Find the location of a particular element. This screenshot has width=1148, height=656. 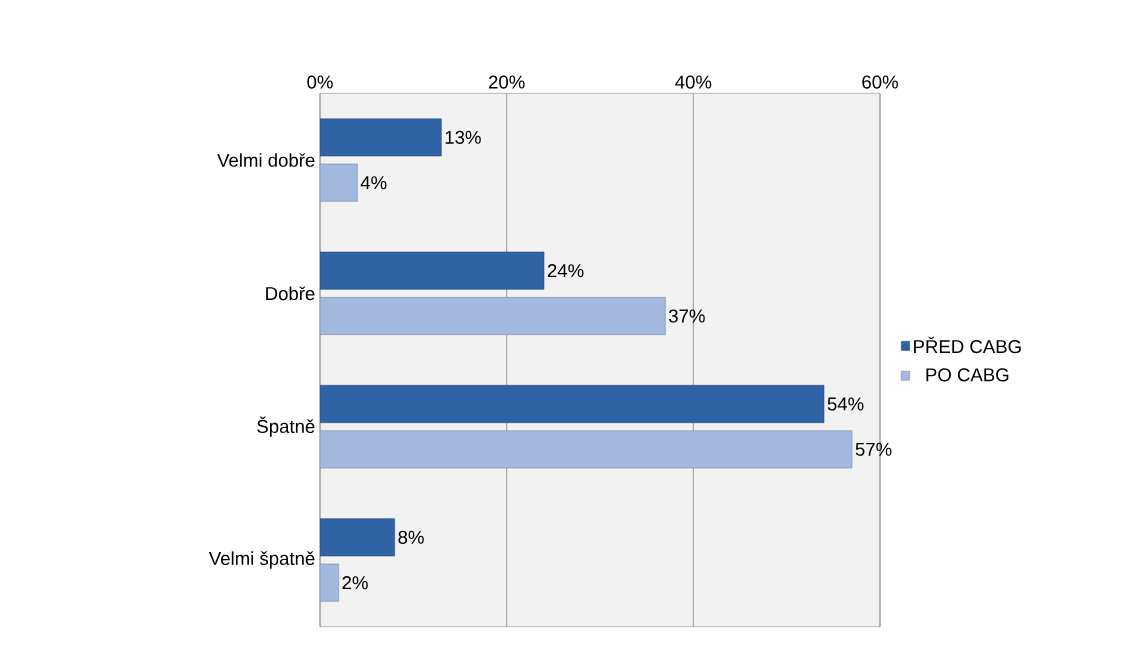

y-tick-label: Velmi dobře is located at coordinates (266, 160).